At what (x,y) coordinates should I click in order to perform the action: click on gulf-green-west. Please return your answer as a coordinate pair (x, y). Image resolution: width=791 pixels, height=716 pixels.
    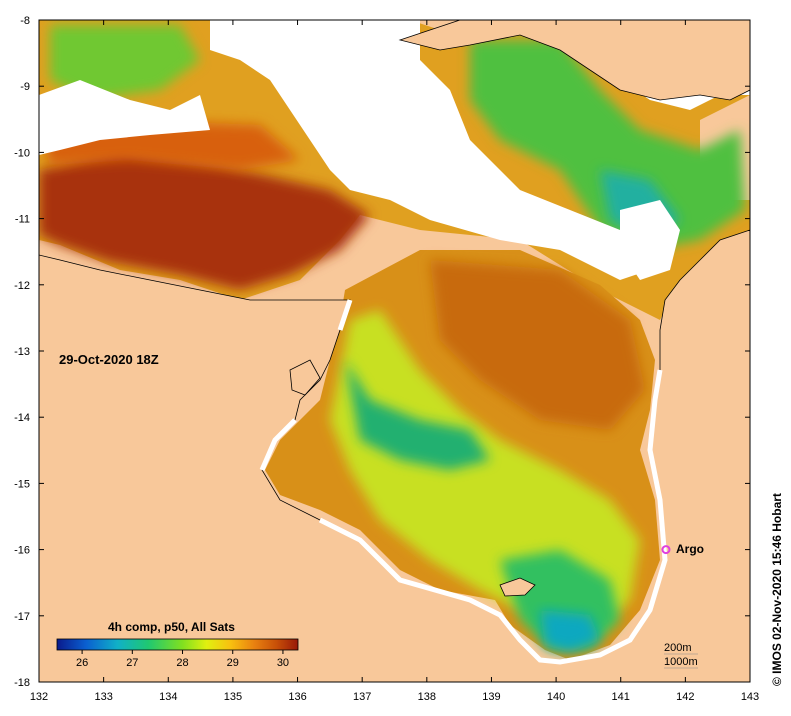
    Looking at the image, I should click on (417, 415).